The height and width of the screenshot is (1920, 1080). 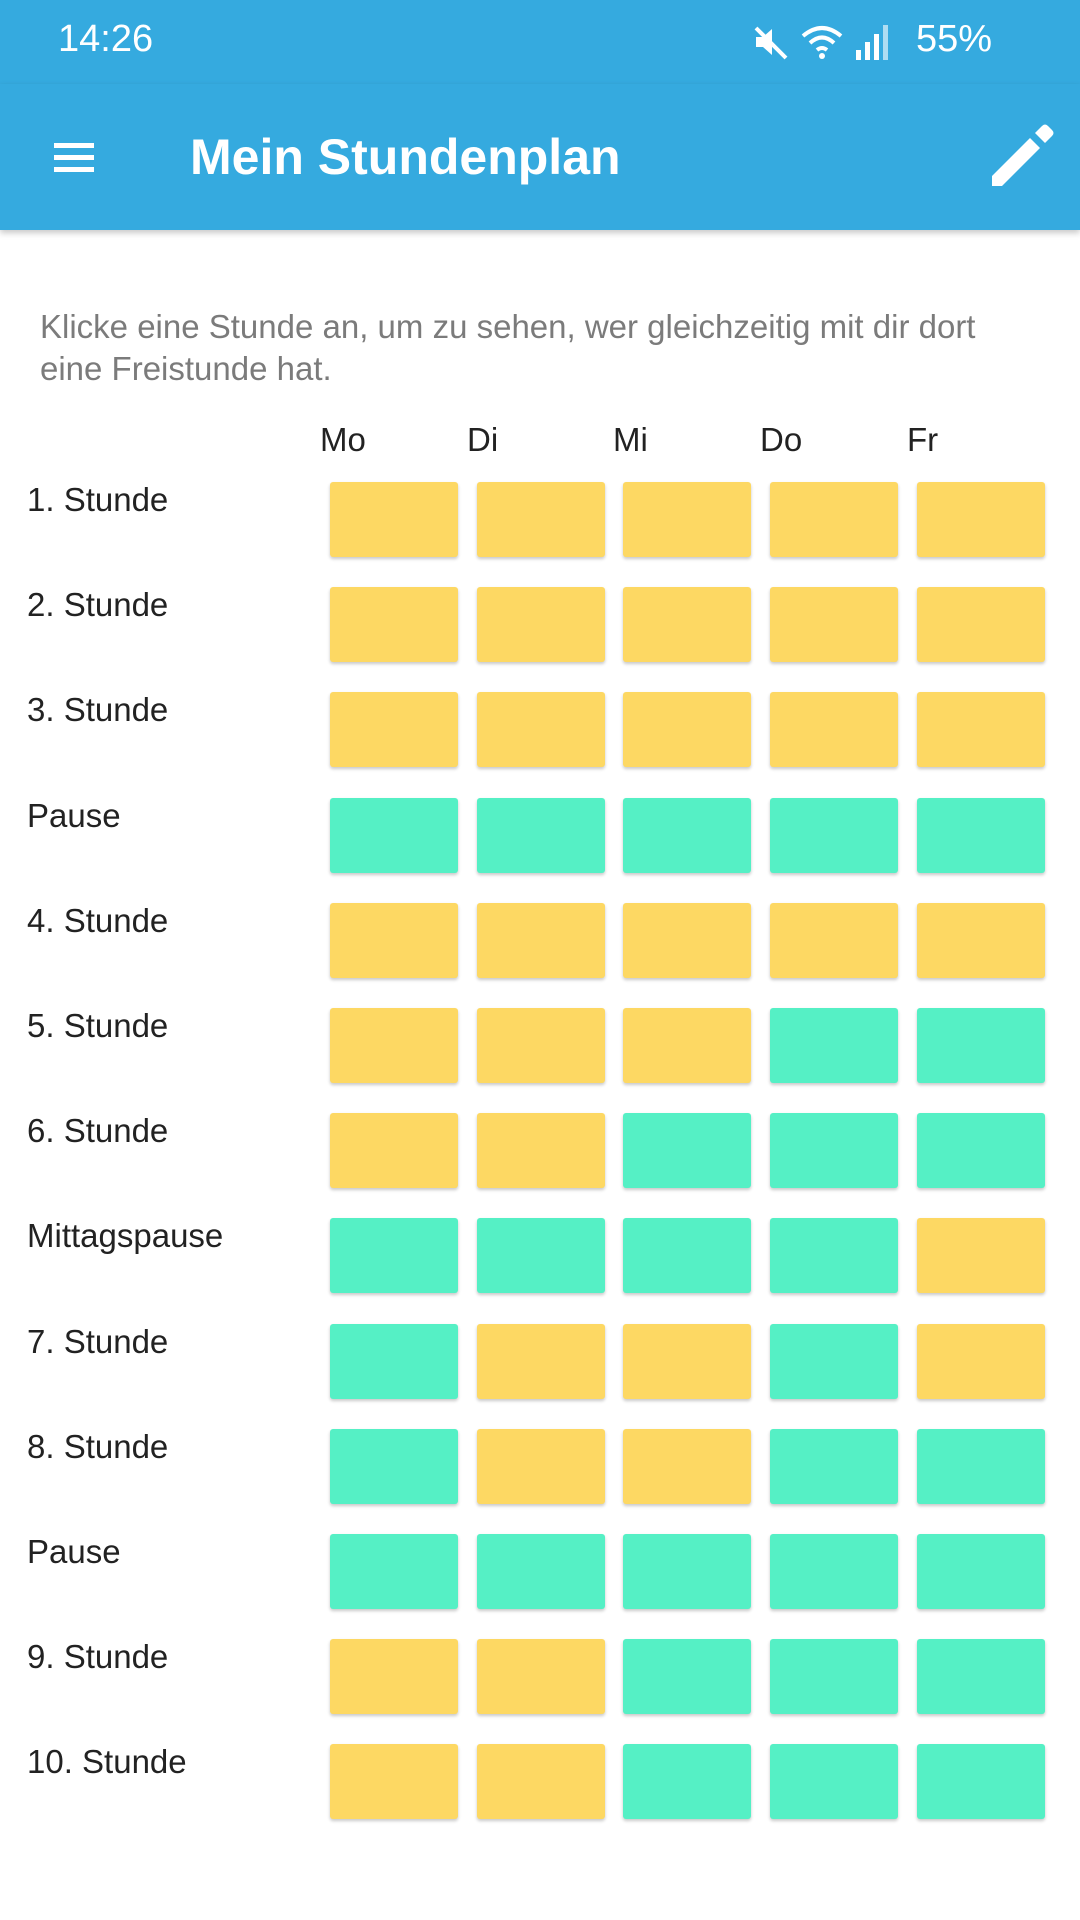 What do you see at coordinates (630, 439) in the screenshot?
I see `day-header-mi: Mi` at bounding box center [630, 439].